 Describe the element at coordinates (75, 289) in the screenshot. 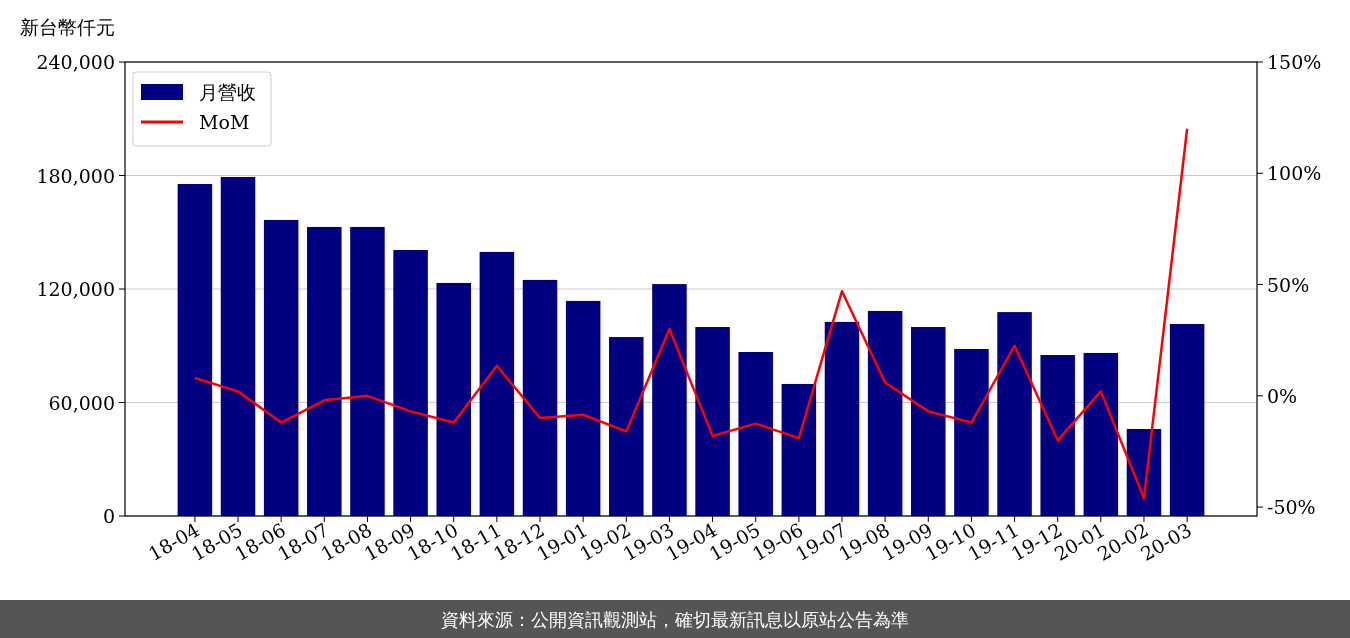

I see `y-tick-label: 120,000` at that location.